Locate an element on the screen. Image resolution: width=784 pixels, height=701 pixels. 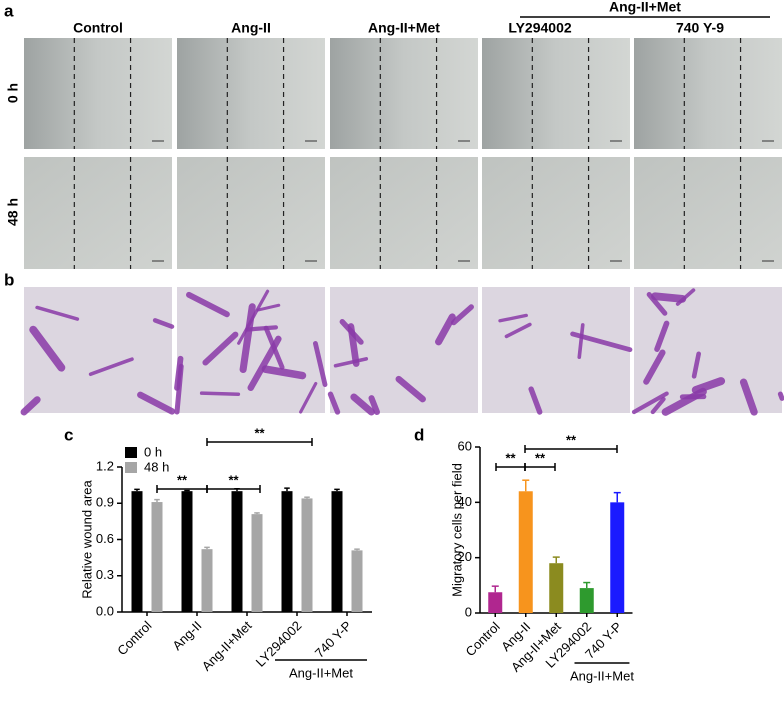
y-tick-label: 0.0 is located at coordinates (105, 610).